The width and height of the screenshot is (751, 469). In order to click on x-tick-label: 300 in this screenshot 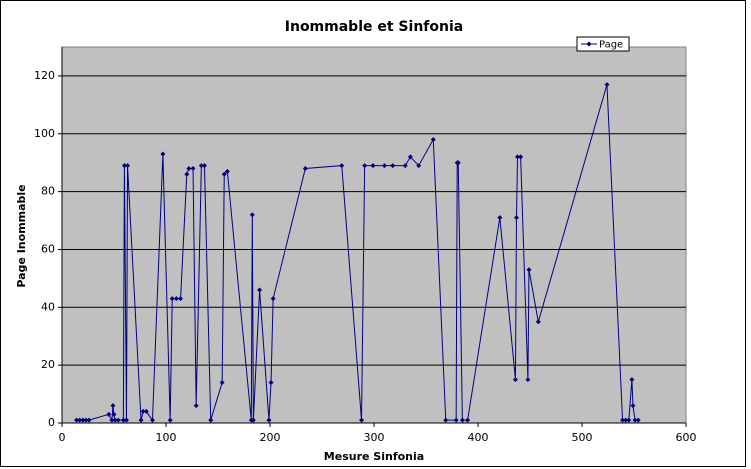, I will do `click(374, 437)`.